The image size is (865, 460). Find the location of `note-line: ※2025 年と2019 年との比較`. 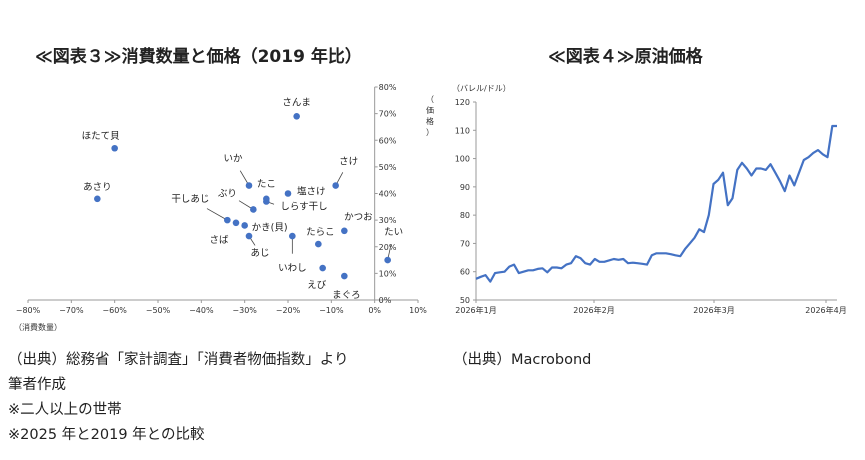

note-line: ※2025 年と2019 年との比較 is located at coordinates (106, 435).